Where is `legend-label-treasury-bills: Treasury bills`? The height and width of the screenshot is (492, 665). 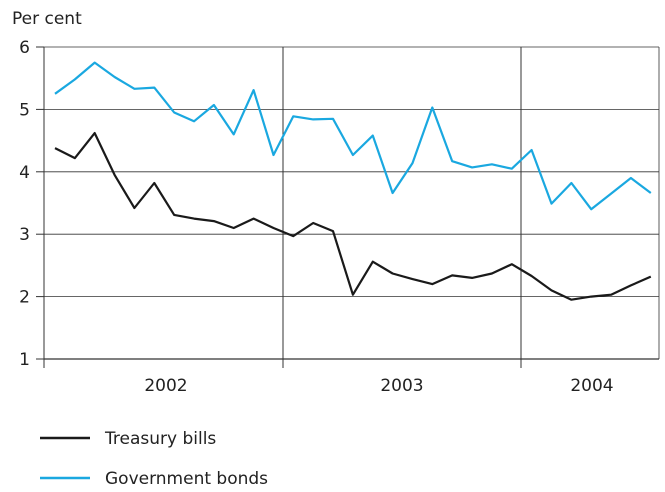 legend-label-treasury-bills: Treasury bills is located at coordinates (160, 439).